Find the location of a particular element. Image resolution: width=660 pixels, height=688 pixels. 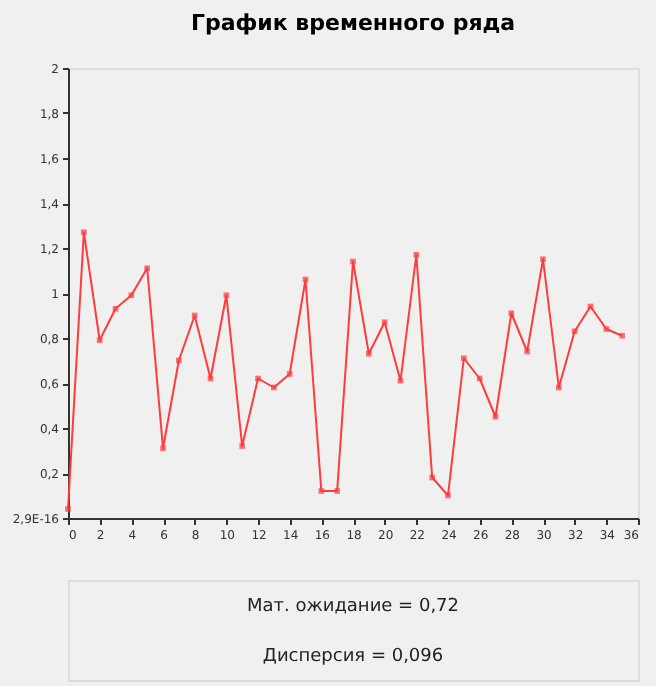

text: Мат. ожидание = 0,72 is located at coordinates (353, 607).